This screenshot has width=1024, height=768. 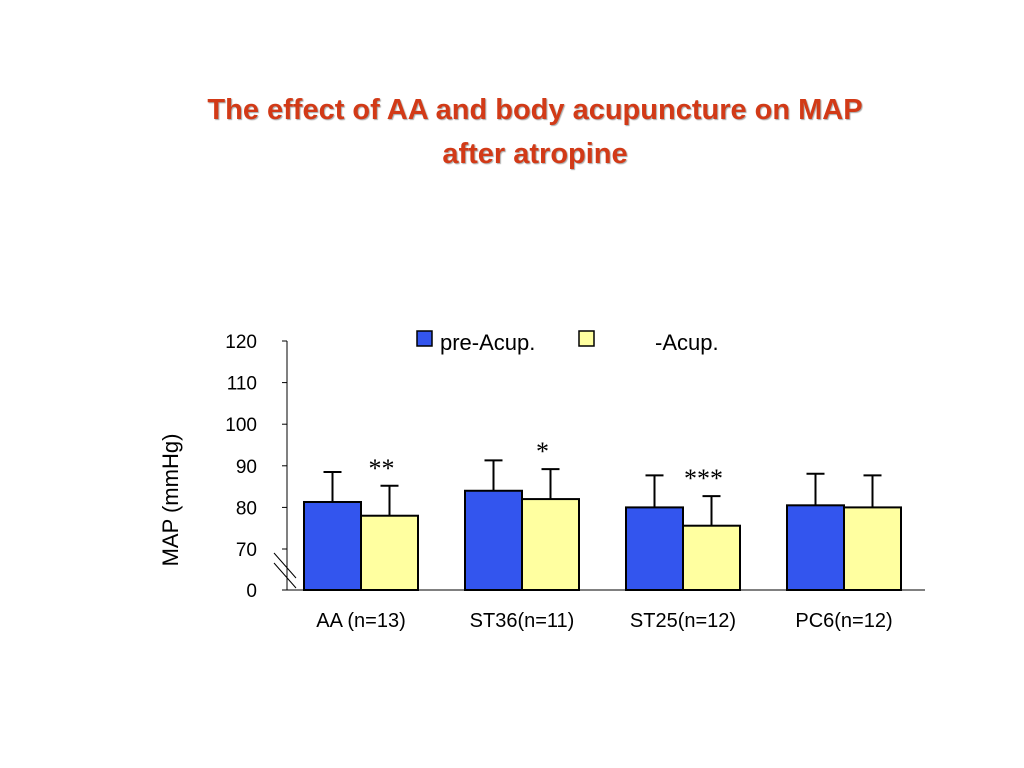 What do you see at coordinates (170, 500) in the screenshot?
I see `y-axis-title: MAP (mmHg)` at bounding box center [170, 500].